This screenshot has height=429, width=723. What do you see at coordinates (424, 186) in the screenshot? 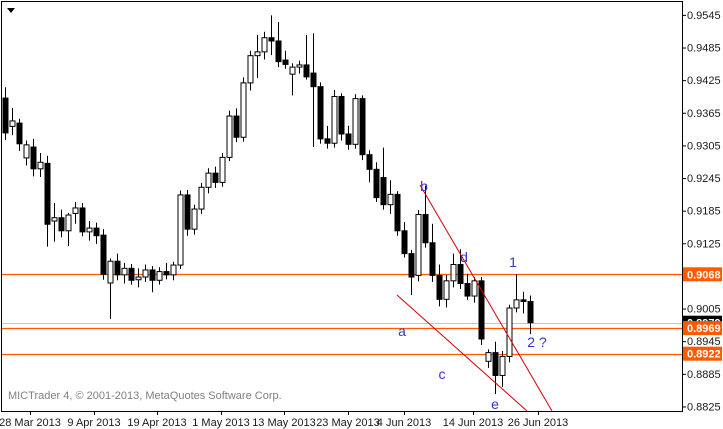
I see `annotation-b: b` at bounding box center [424, 186].